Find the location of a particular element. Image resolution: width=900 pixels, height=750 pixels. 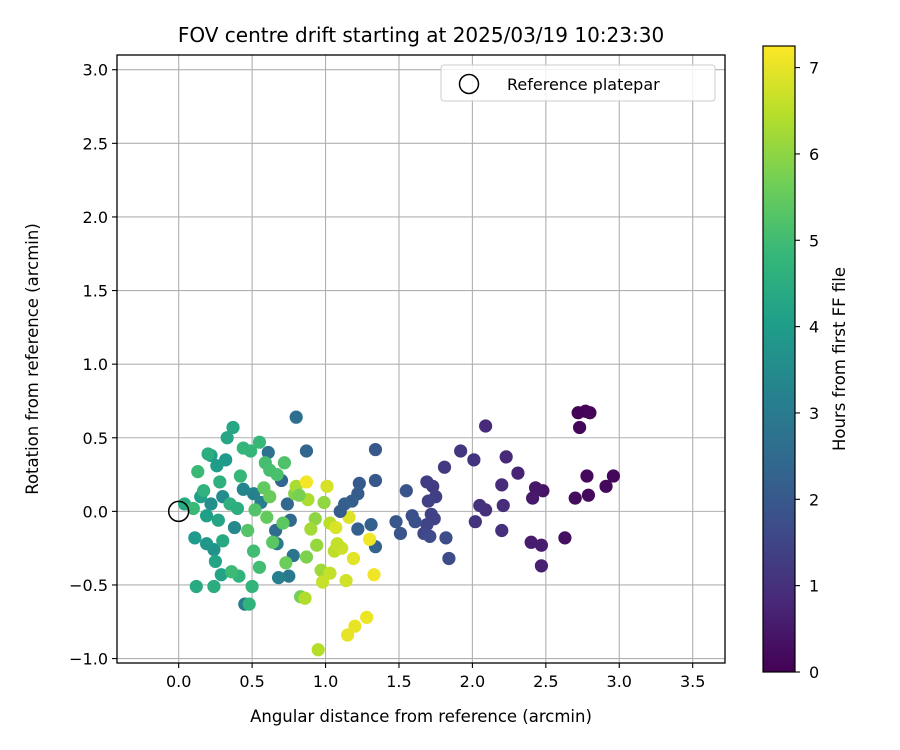

x-tick-label: 2.0 is located at coordinates (472, 681).